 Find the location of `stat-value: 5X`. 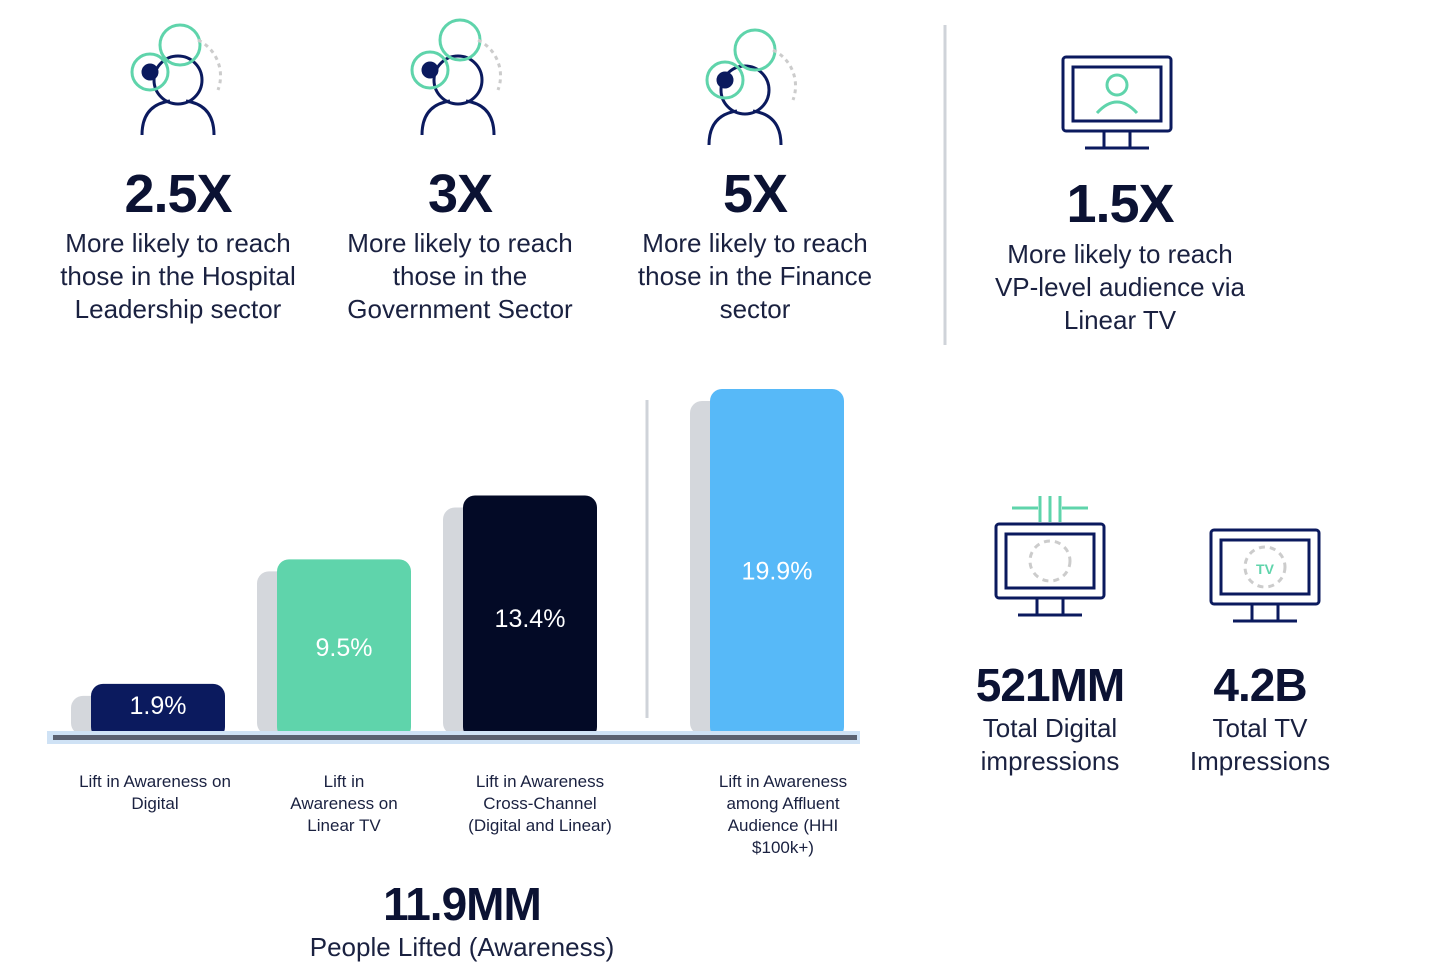

stat-value: 5X is located at coordinates (755, 194).